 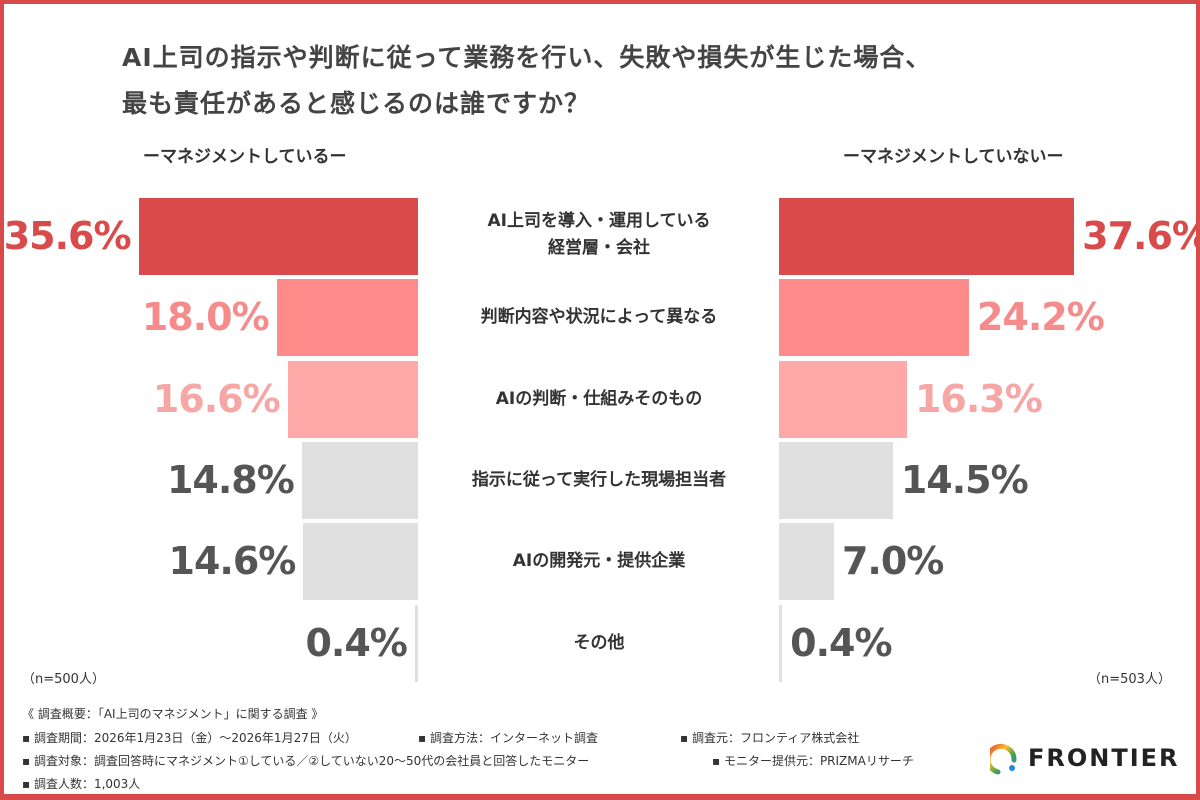 I want to click on category-label: AIの判断・仕組みそのもの, so click(x=599, y=398).